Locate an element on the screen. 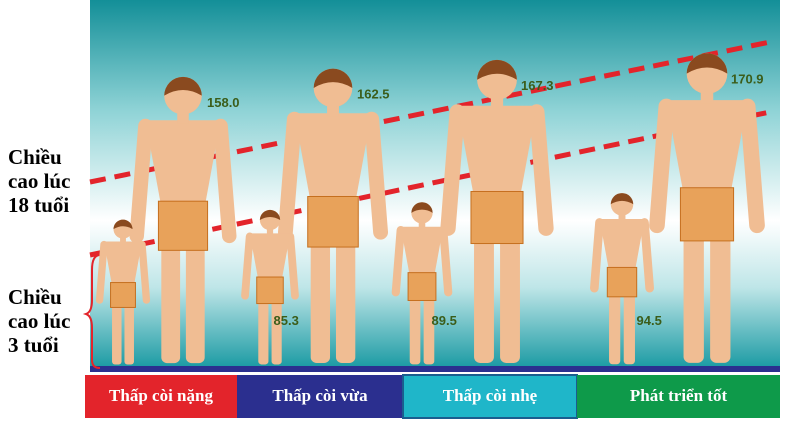  ground is located at coordinates (435, 369).